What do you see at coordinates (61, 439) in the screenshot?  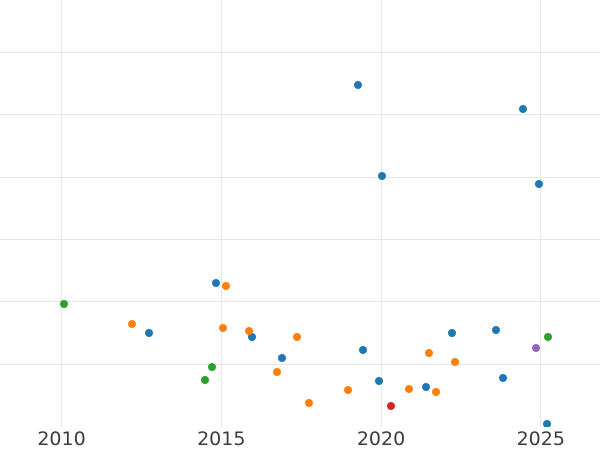 I see `x-axis-tick-label: 2010` at bounding box center [61, 439].